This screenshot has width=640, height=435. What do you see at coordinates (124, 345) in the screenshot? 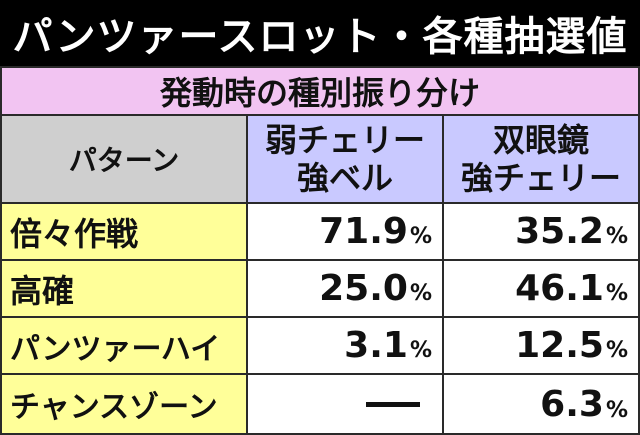
I see `row-label-panzer-high: パンツァーハイ` at bounding box center [124, 345].